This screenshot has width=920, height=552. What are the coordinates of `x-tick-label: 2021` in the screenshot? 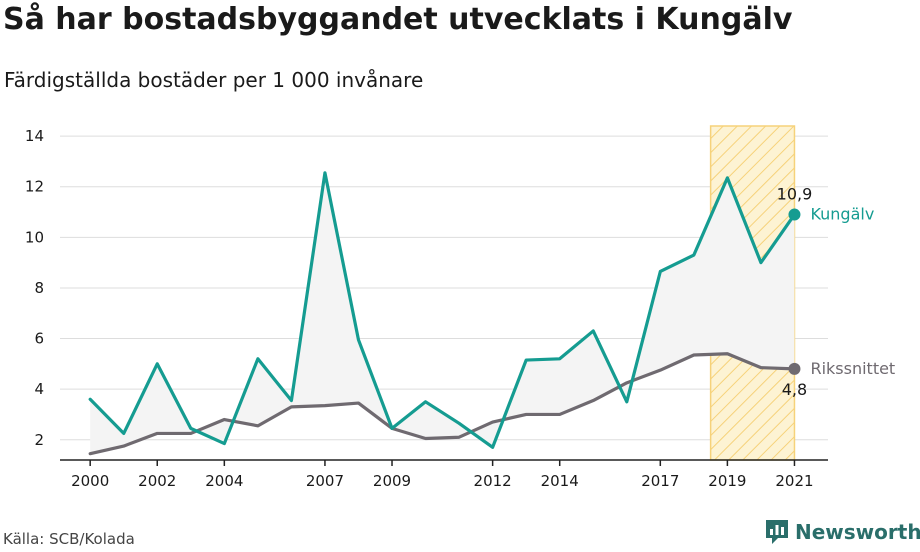 It's located at (794, 481).